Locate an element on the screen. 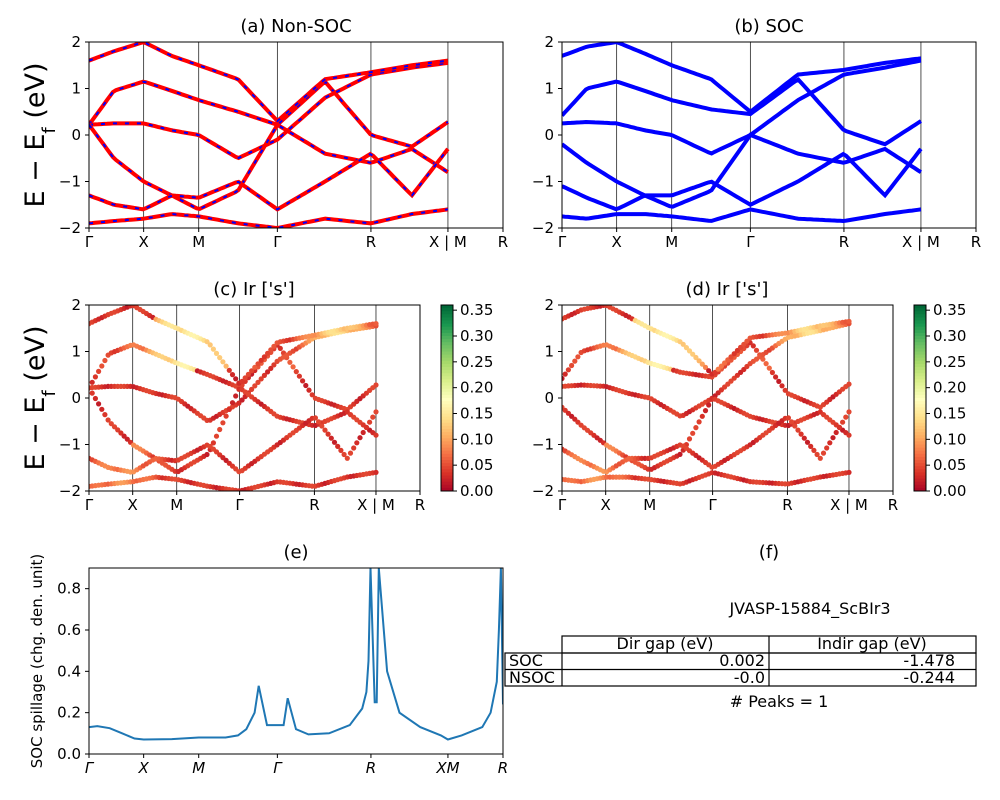 Image resolution: width=1000 pixels, height=800 pixels. y-tick-label: 0.0 is located at coordinates (69, 754).